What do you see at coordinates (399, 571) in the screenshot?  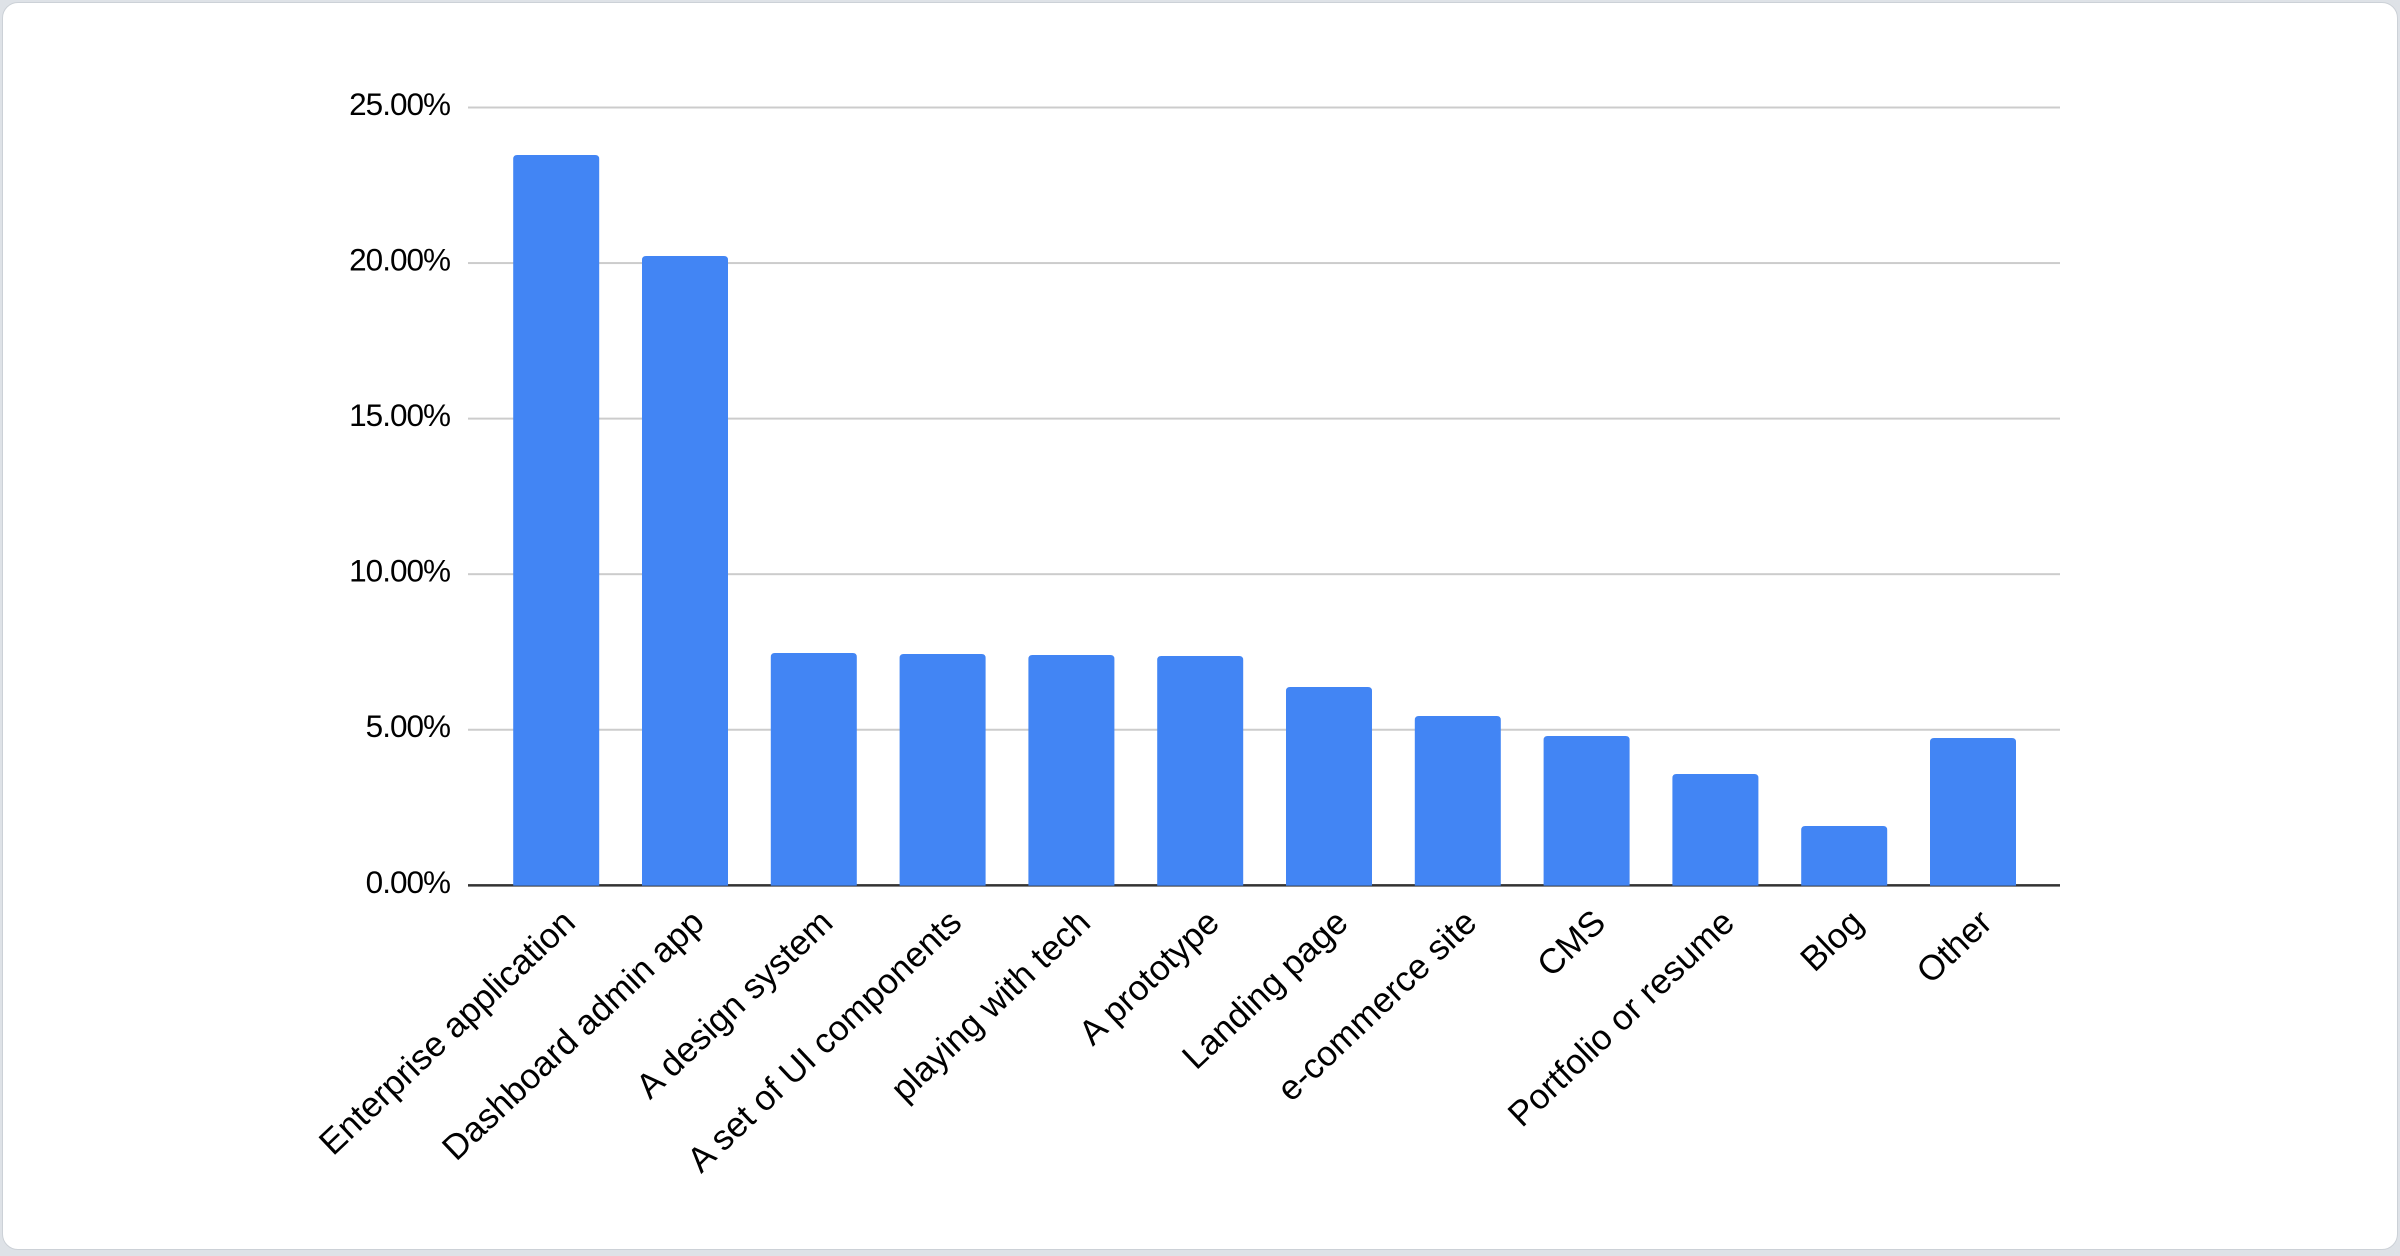 I see `svg-text: 10.00%` at bounding box center [399, 571].